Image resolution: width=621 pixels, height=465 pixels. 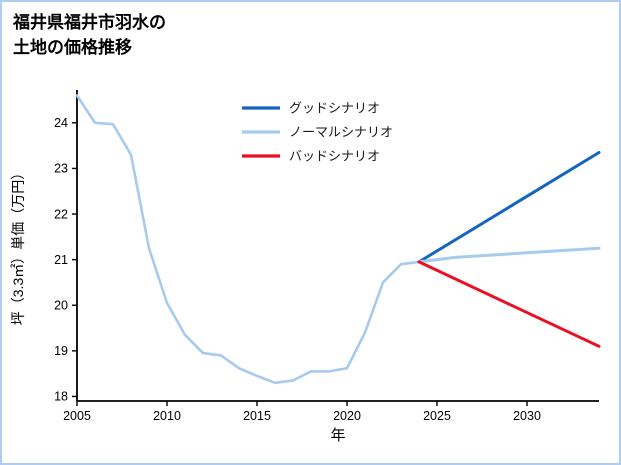 I want to click on y-tick-label: 24, so click(x=61, y=123).